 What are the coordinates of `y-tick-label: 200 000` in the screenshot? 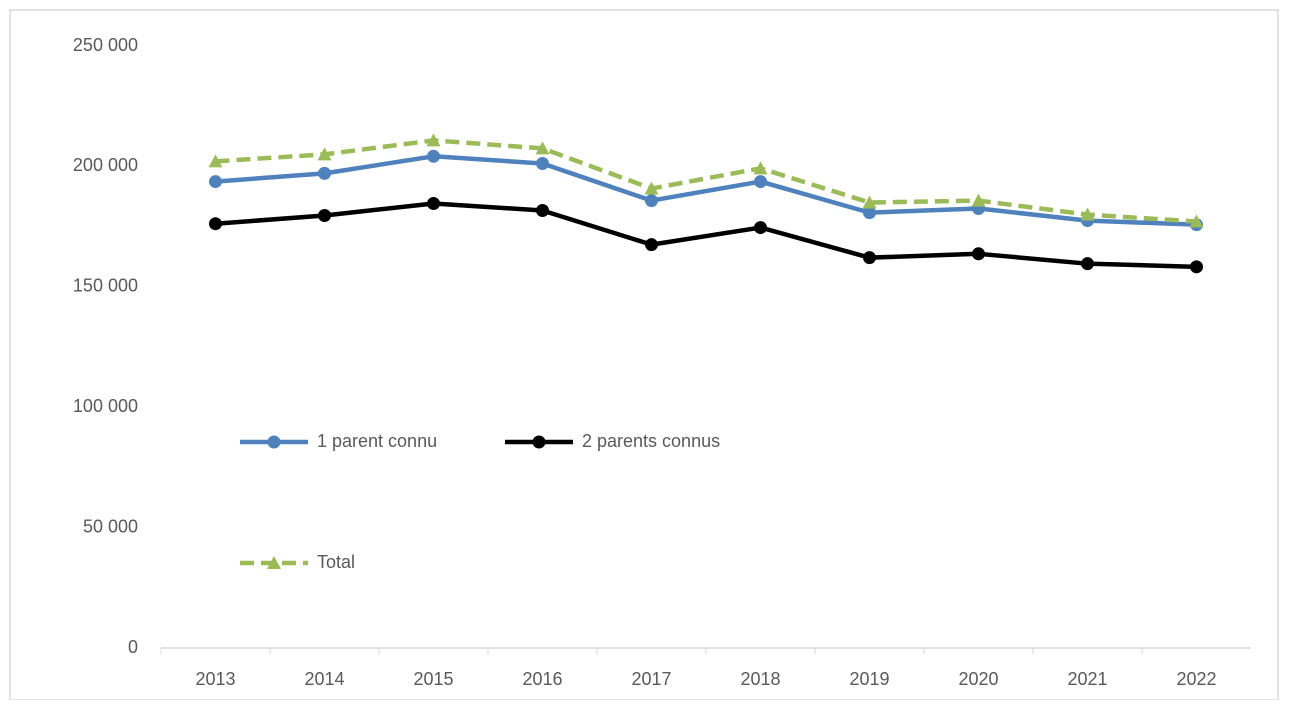 It's located at (105, 165).